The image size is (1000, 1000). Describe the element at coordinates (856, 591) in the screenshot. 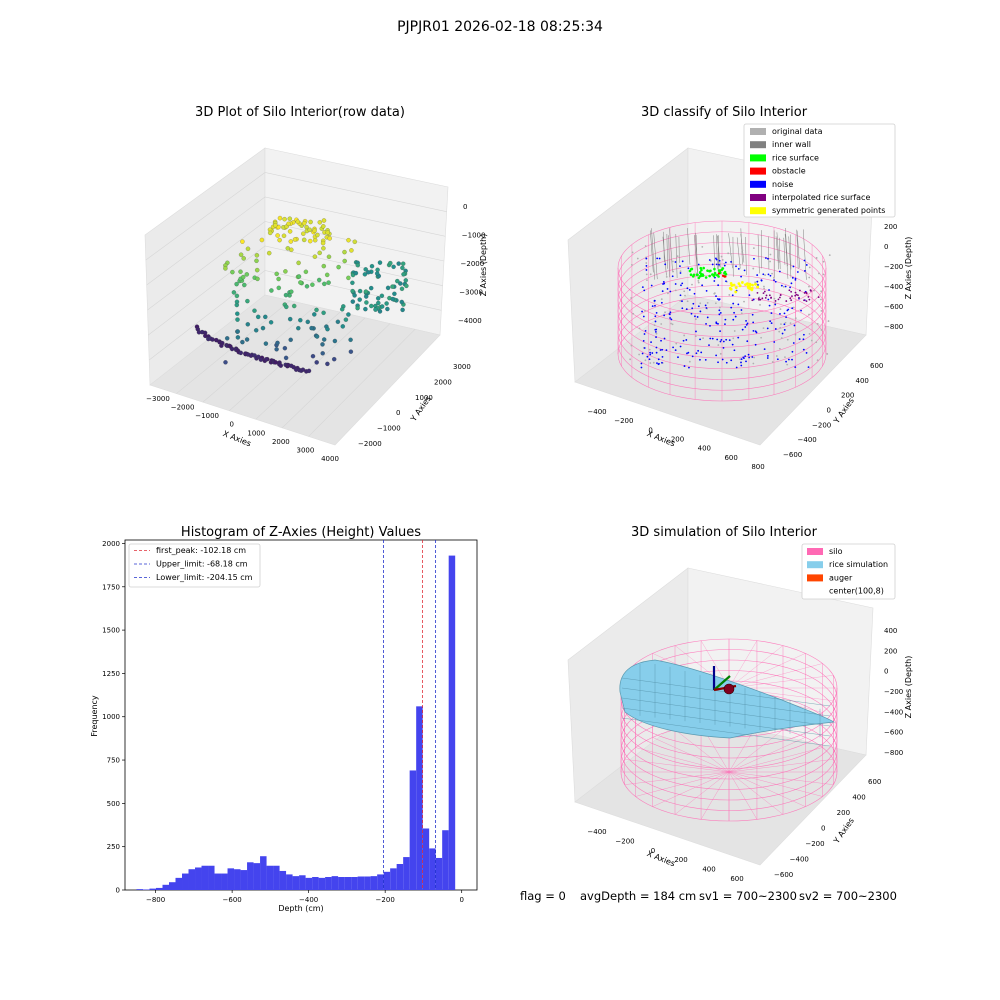

I see `legend-label: center(100,8)` at that location.